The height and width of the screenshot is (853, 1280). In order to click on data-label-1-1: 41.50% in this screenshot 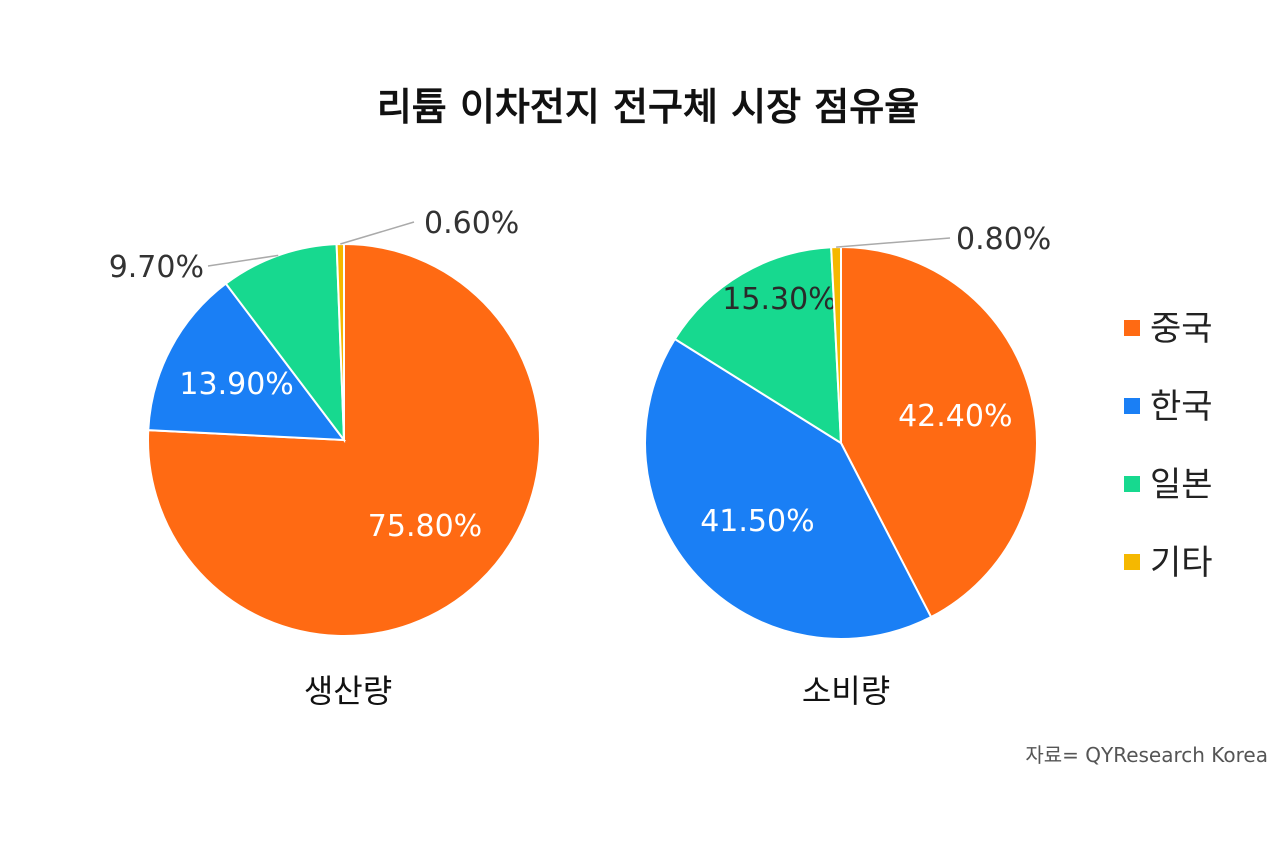, I will do `click(757, 521)`.